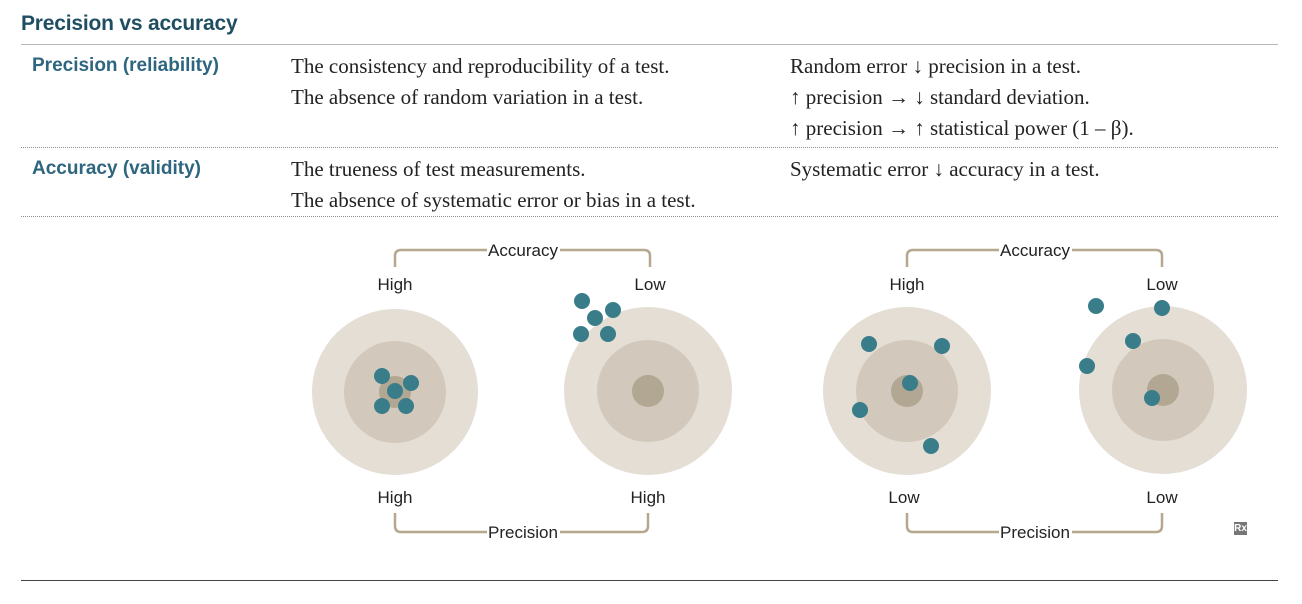  Describe the element at coordinates (438, 169) in the screenshot. I see `accuracy-definition-line: The trueness of test measurements.` at that location.